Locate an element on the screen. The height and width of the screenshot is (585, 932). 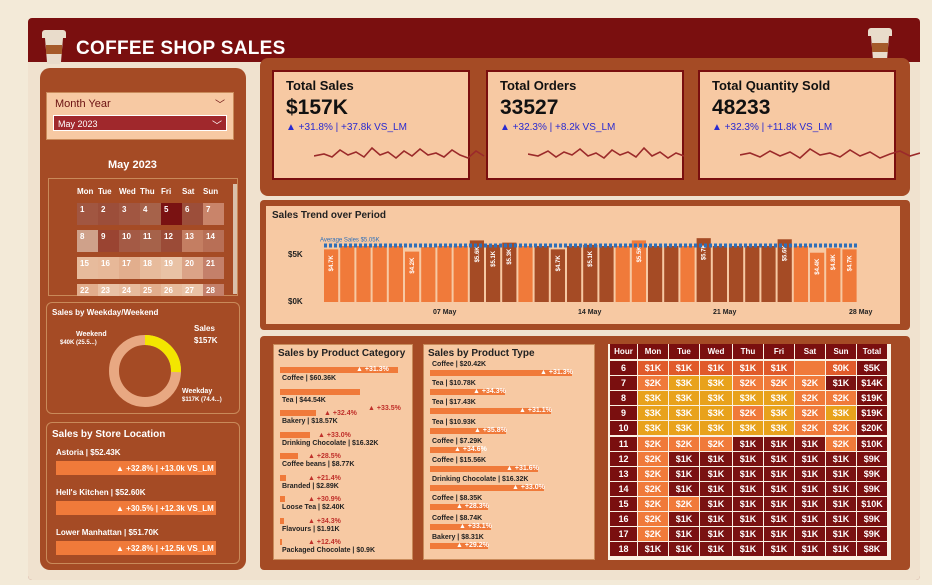
calendar-scrollbar is located at coordinates (235, 239).